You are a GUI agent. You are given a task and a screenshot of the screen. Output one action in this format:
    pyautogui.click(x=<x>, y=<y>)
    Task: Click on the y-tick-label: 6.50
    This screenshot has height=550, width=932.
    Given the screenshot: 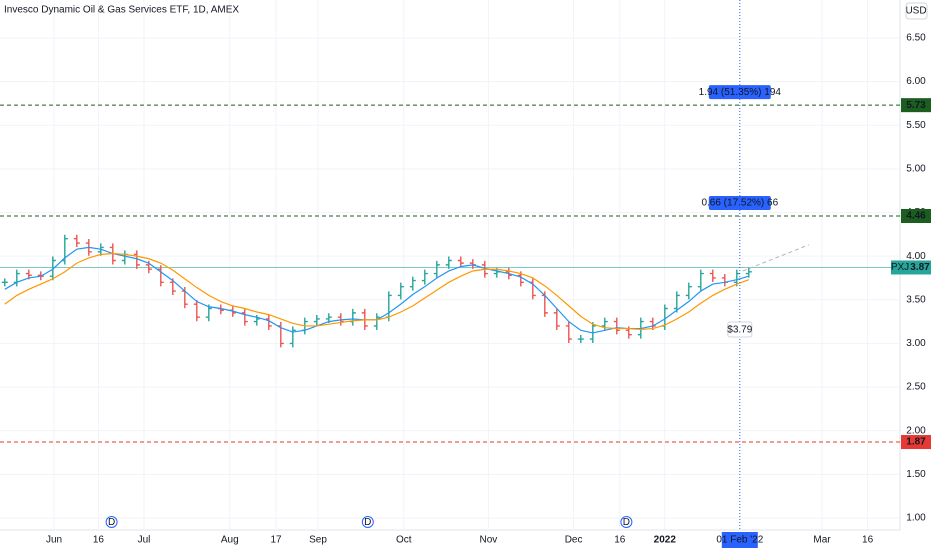 What is the action you would take?
    pyautogui.click(x=916, y=38)
    